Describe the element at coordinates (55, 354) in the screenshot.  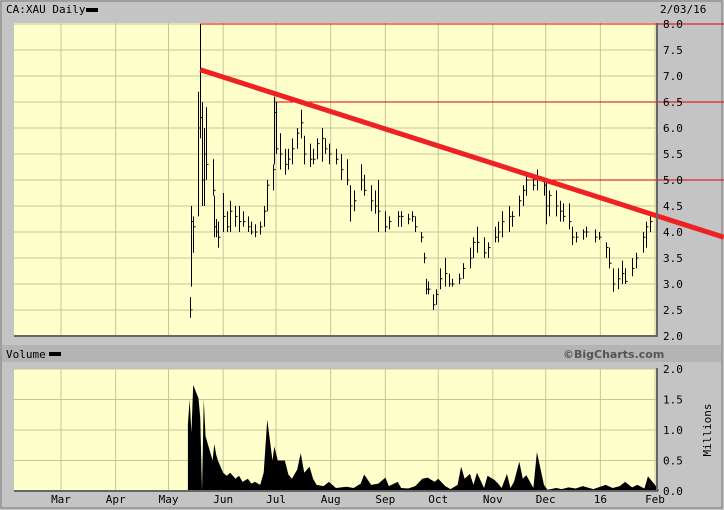
I see `volume-legend-swatch` at that location.